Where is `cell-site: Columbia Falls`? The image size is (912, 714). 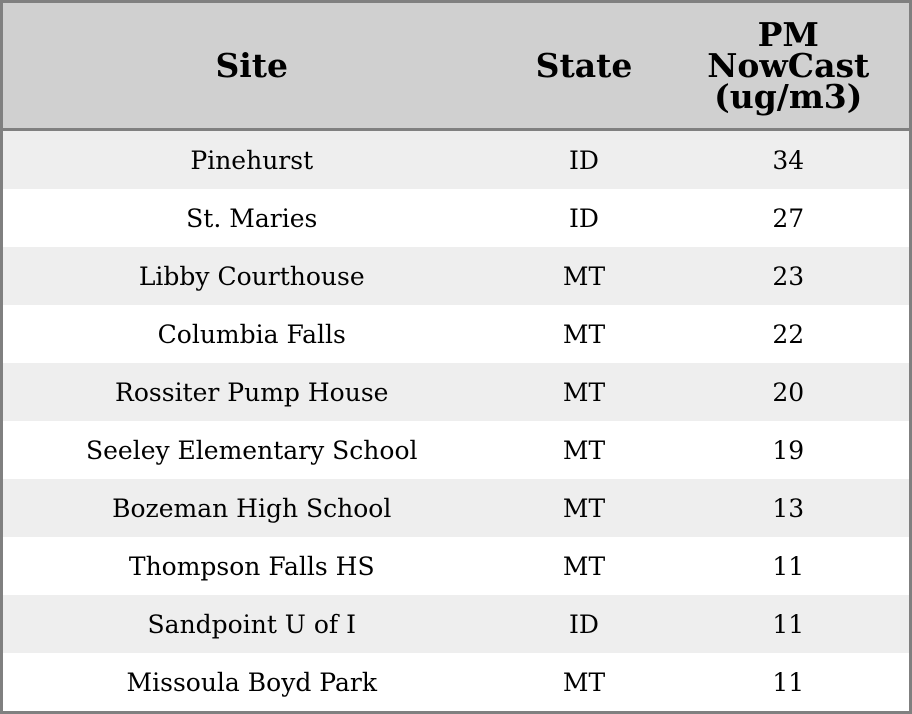
cell-site: Columbia Falls is located at coordinates (251, 334).